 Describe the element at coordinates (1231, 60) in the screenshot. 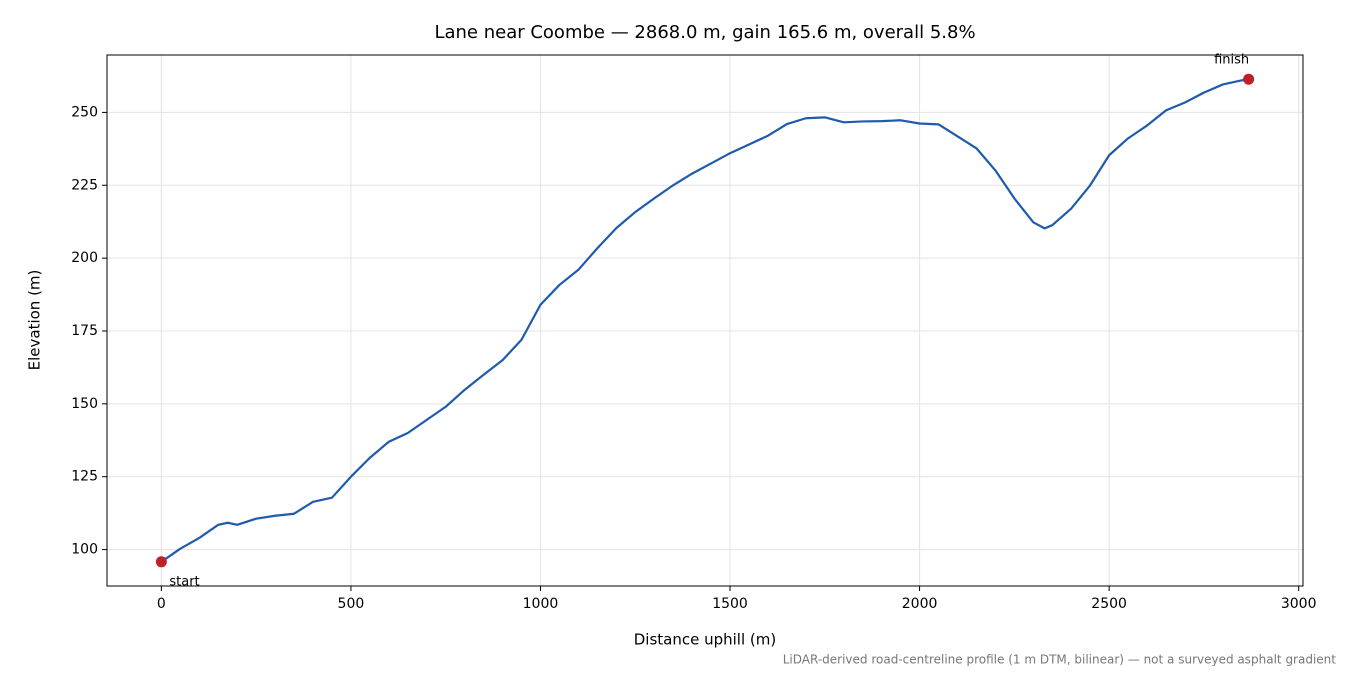

I see `endpoint-annotation: finish` at that location.